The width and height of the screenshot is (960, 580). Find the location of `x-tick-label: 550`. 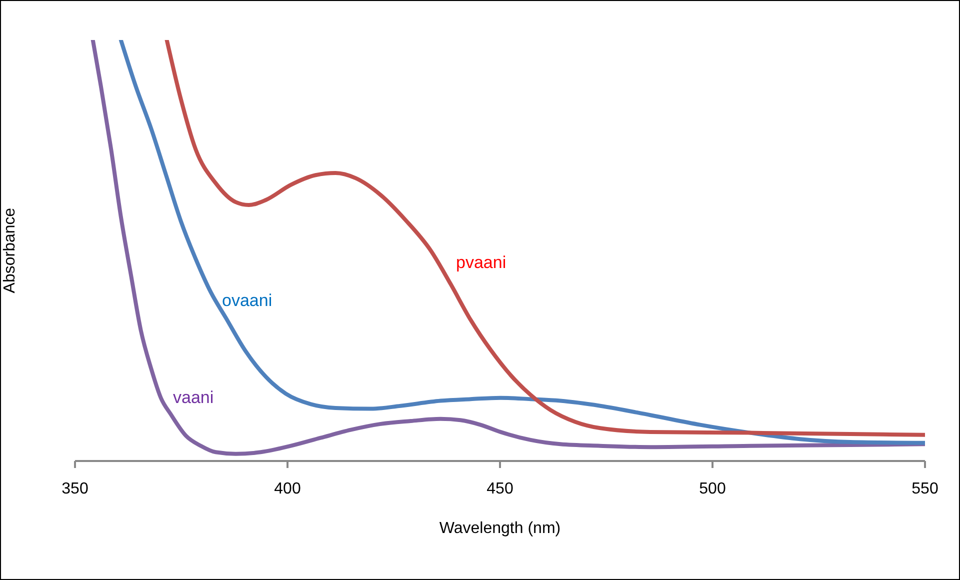

x-tick-label: 550 is located at coordinates (925, 489).